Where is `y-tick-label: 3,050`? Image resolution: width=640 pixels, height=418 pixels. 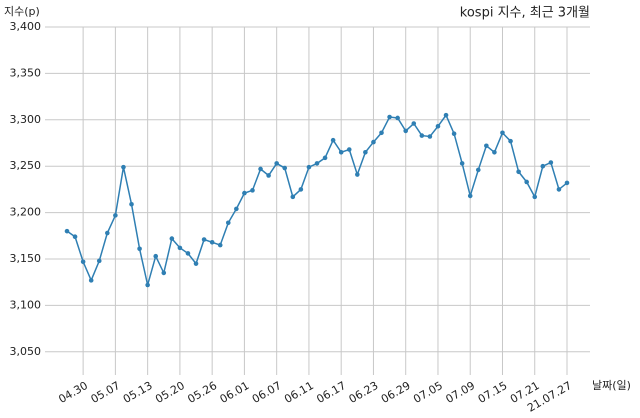 y-tick-label: 3,050 is located at coordinates (26, 351).